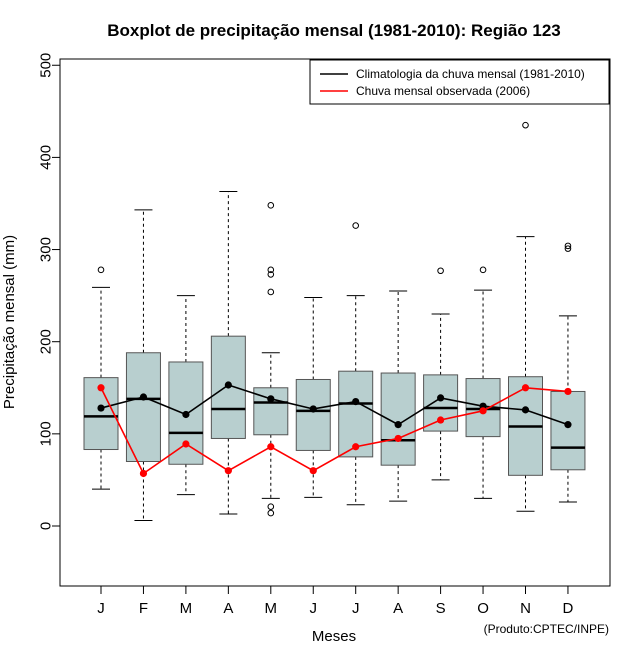 Image resolution: width=640 pixels, height=660 pixels. I want to click on series-line-observed, so click(334, 430).